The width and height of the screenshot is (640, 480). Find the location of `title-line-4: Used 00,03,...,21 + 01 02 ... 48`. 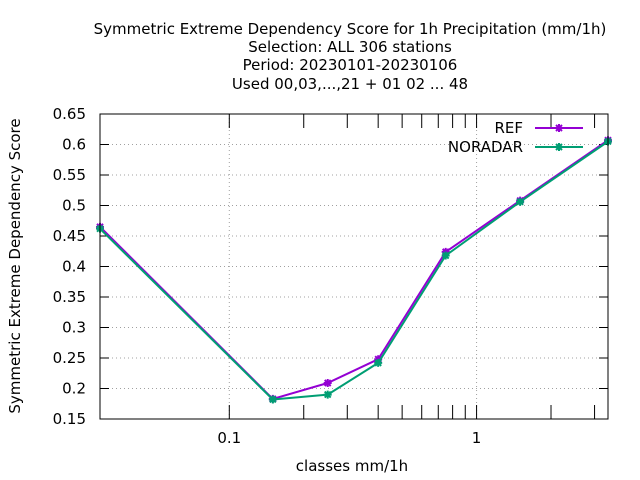

title-line-4: Used 00,03,...,21 + 01 02 ... 48 is located at coordinates (350, 84).